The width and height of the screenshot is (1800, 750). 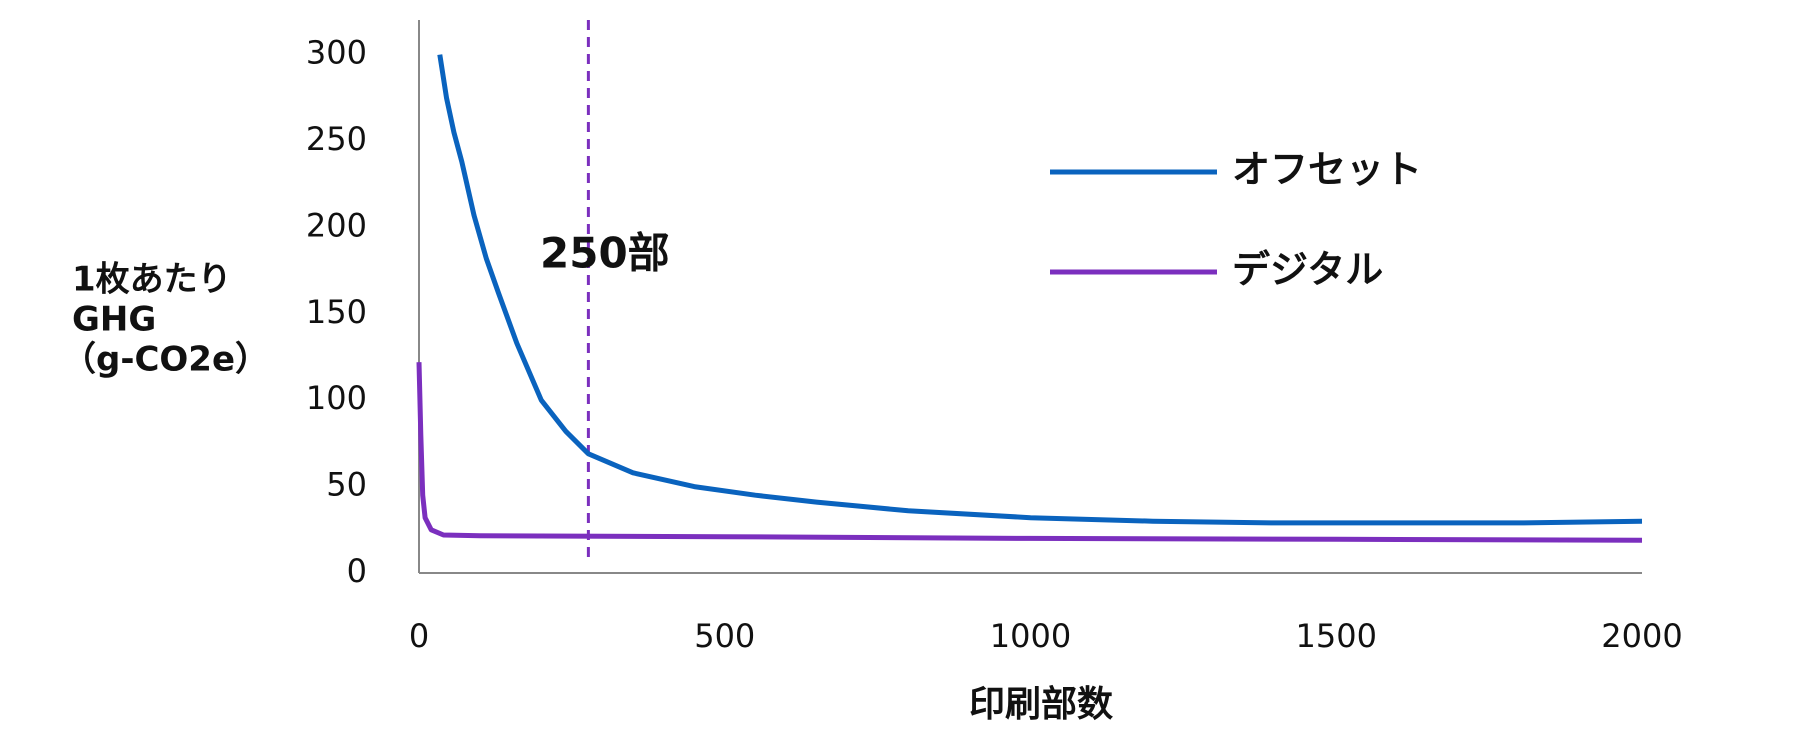 I want to click on legend-label: オフセット, so click(x=1327, y=170).